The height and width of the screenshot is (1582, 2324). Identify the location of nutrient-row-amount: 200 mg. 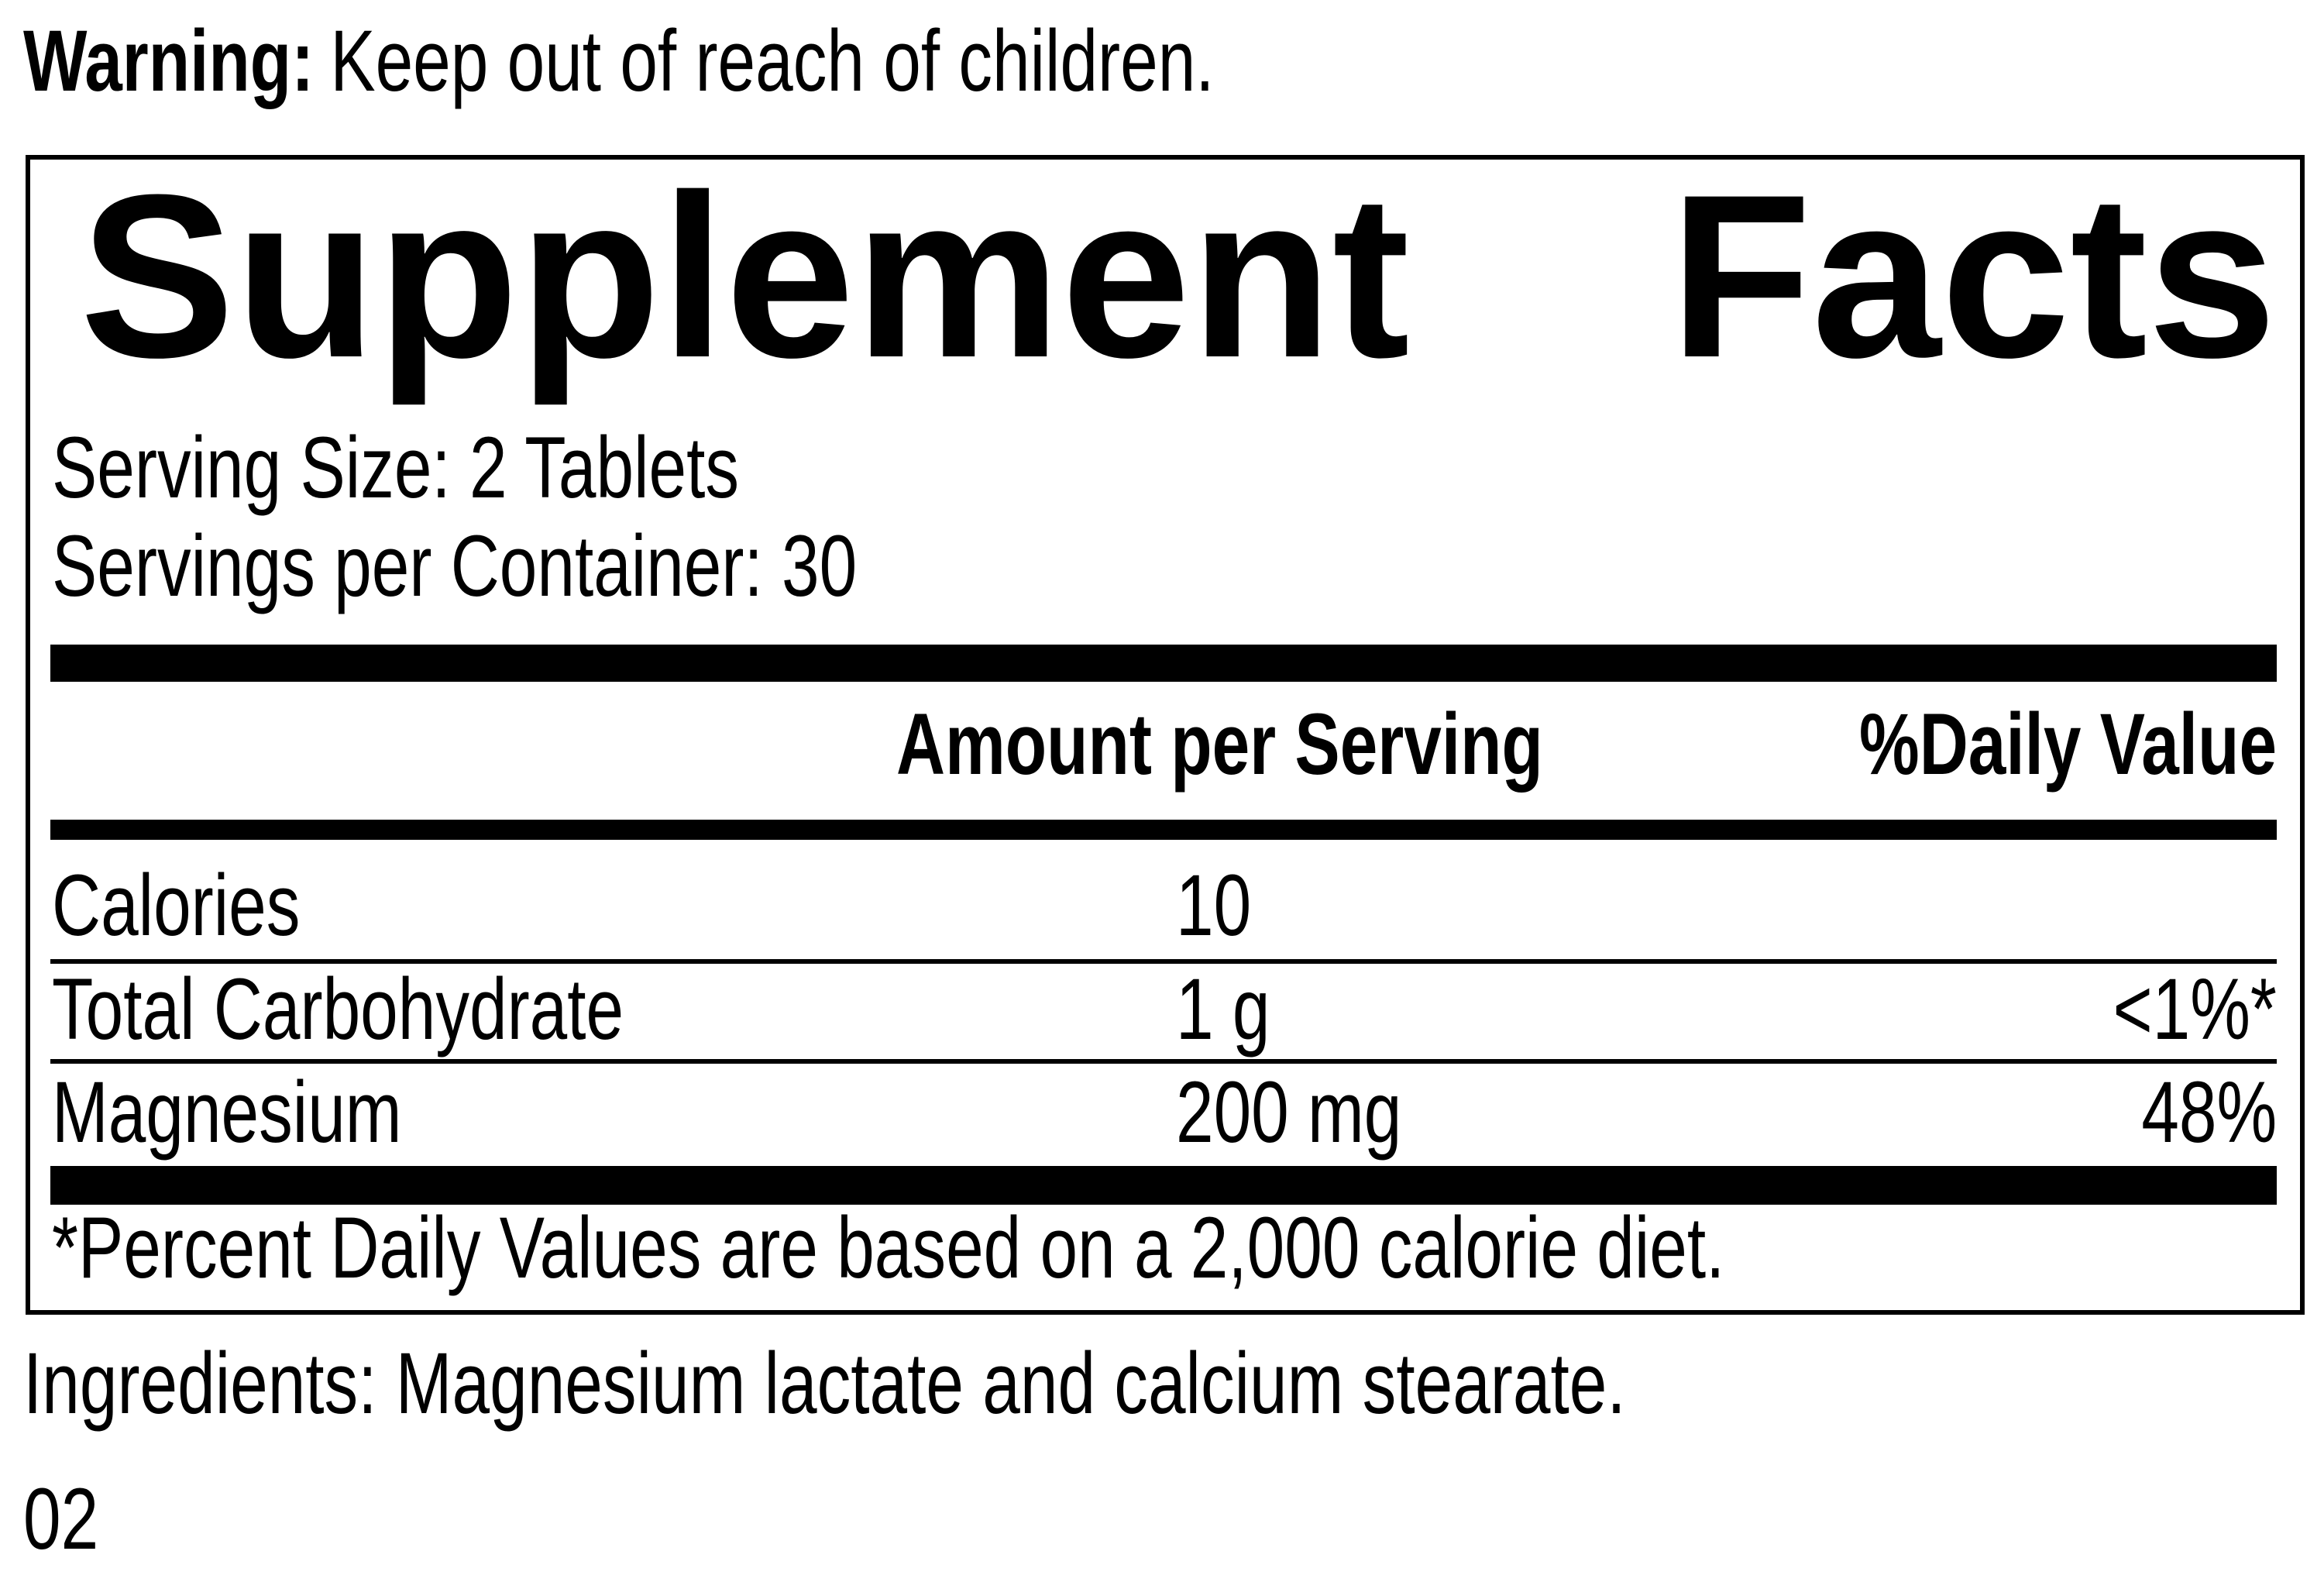
(1289, 1112).